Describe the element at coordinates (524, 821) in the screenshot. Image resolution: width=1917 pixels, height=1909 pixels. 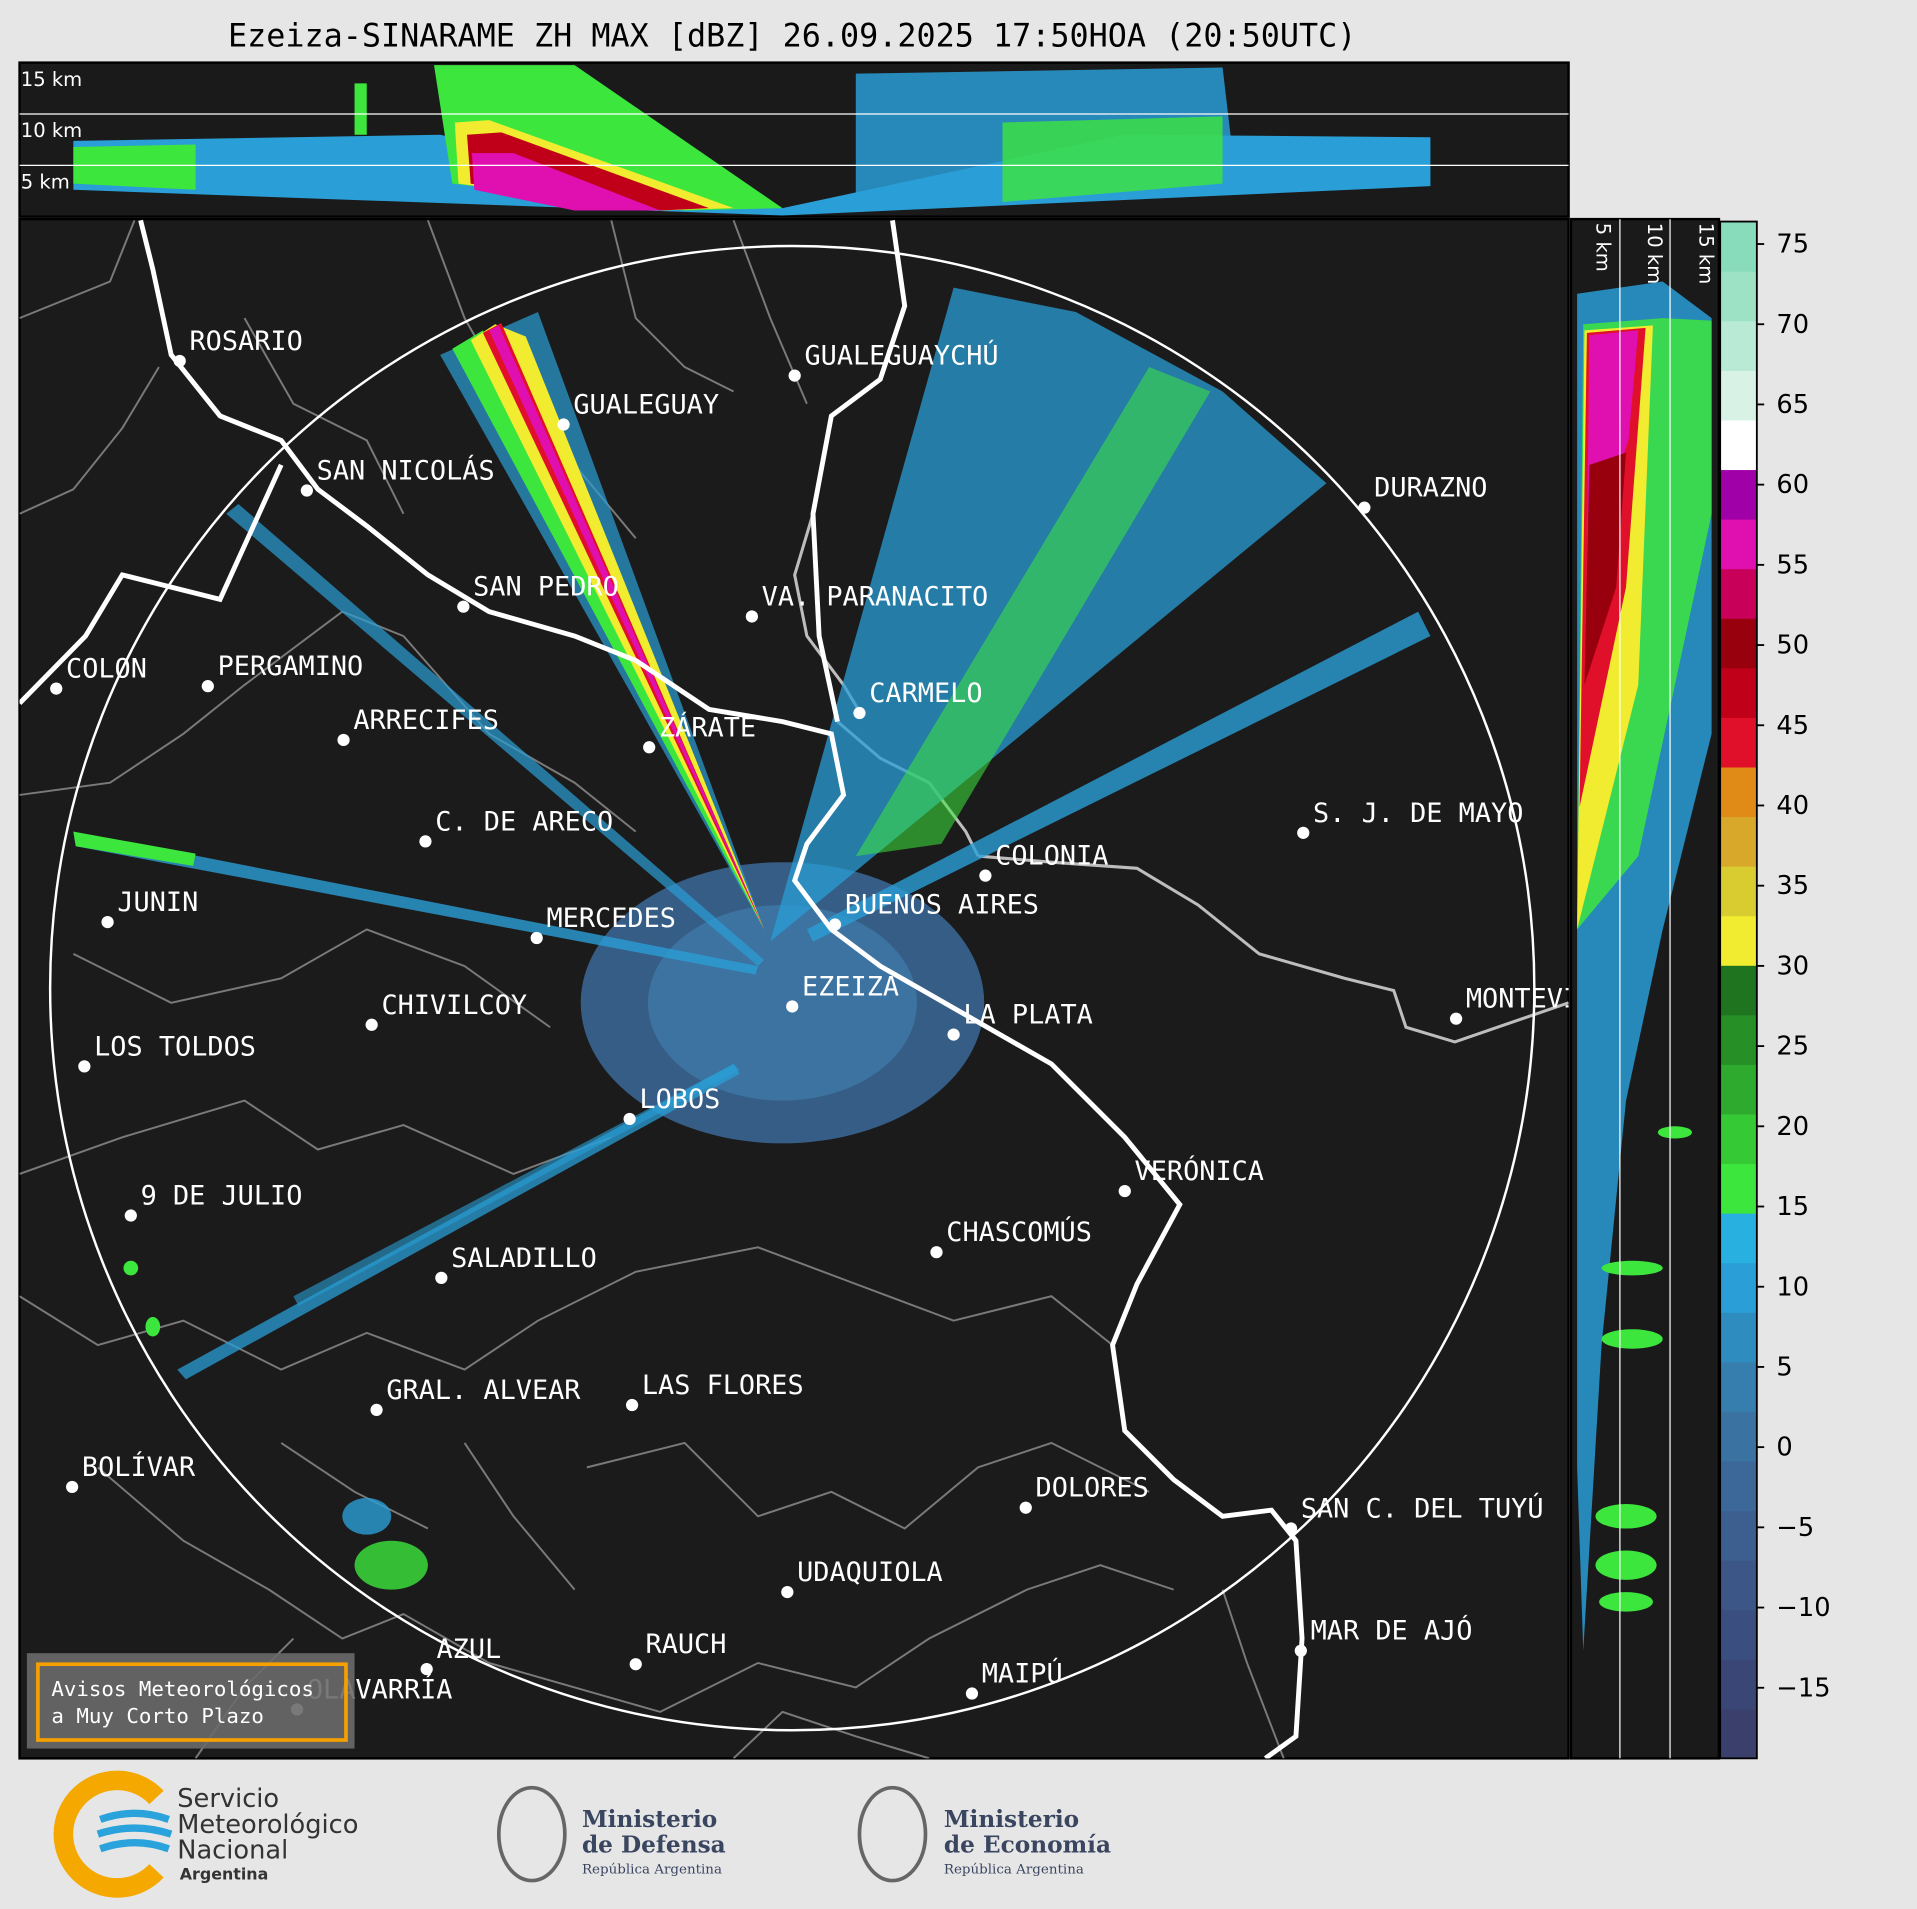
I see `city-label: C. DE ARECO` at that location.